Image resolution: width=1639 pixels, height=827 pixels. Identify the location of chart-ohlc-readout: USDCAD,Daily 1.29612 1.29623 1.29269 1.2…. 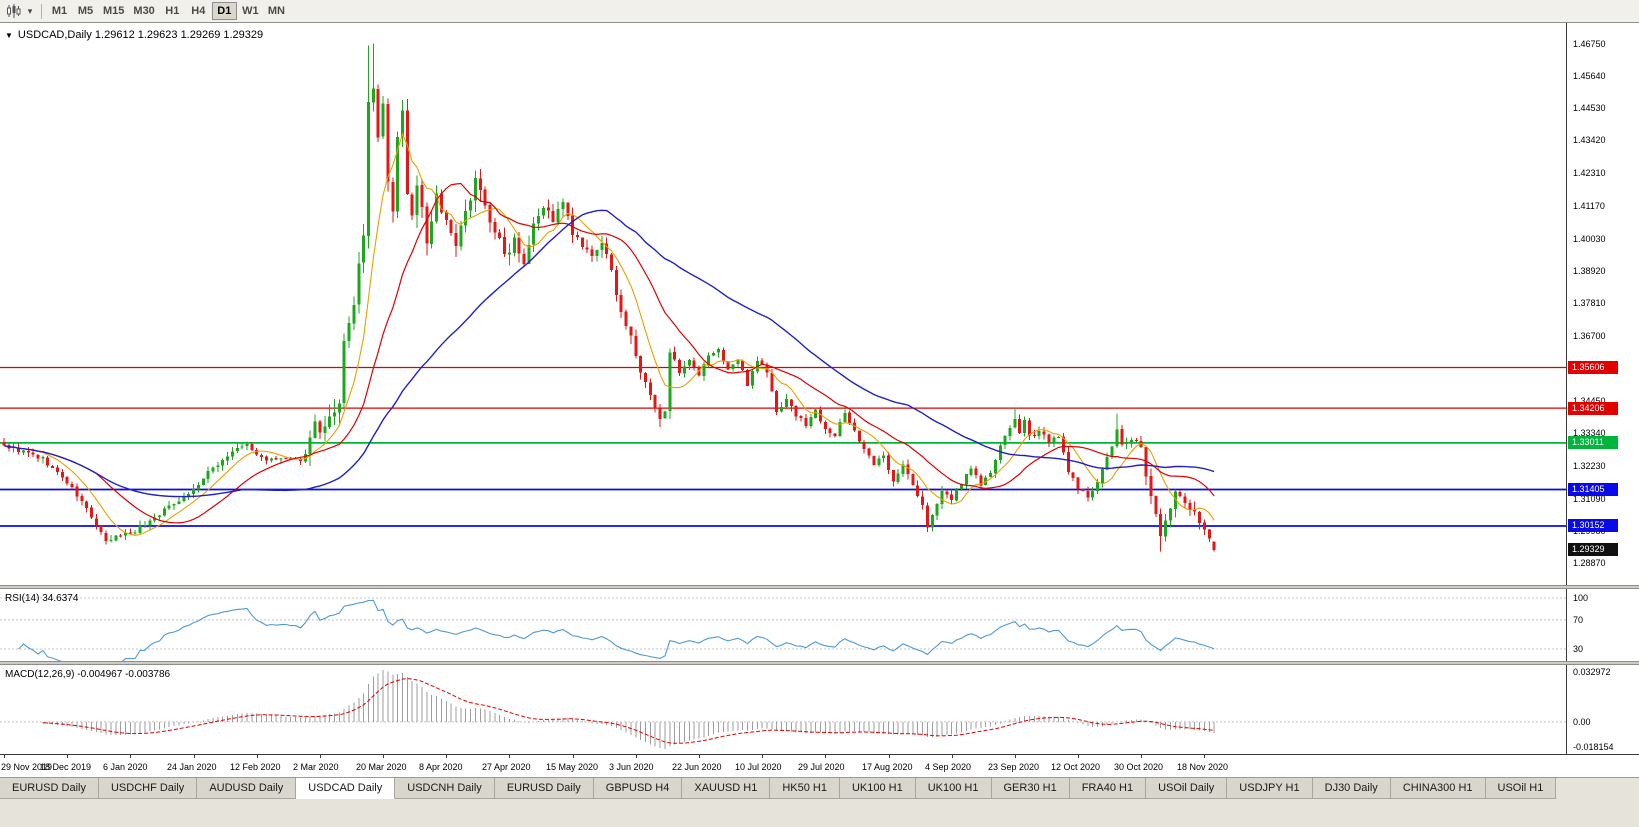
(140, 35).